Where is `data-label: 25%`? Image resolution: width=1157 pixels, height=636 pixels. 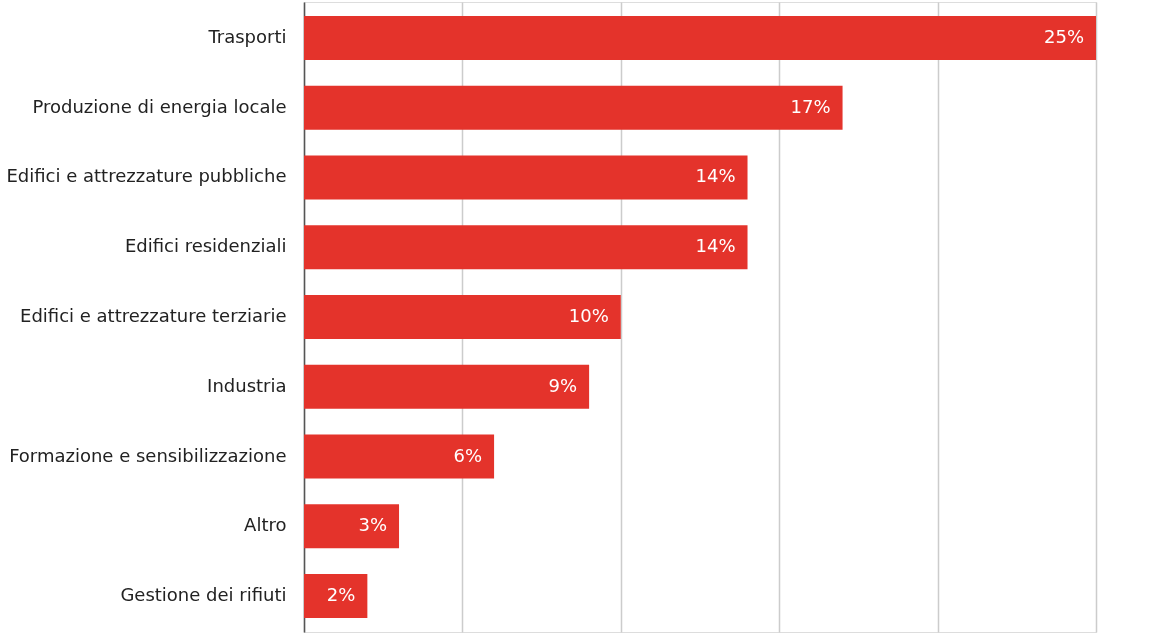
data-label: 25% is located at coordinates (1063, 36).